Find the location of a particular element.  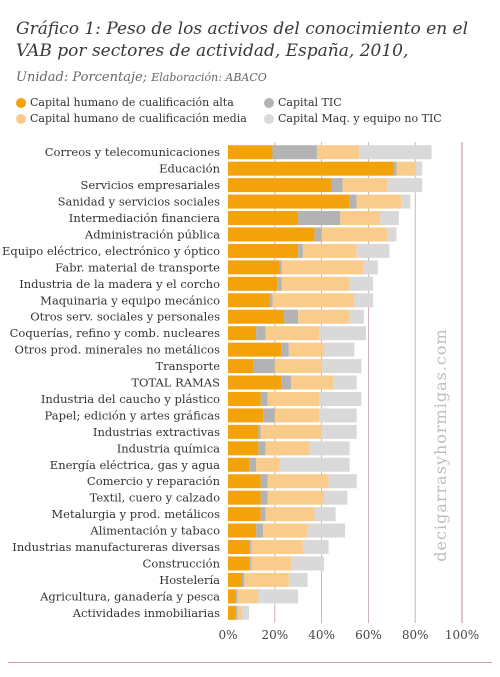

watermark: decigarrasyhormigas.com is located at coordinates (440, 444).